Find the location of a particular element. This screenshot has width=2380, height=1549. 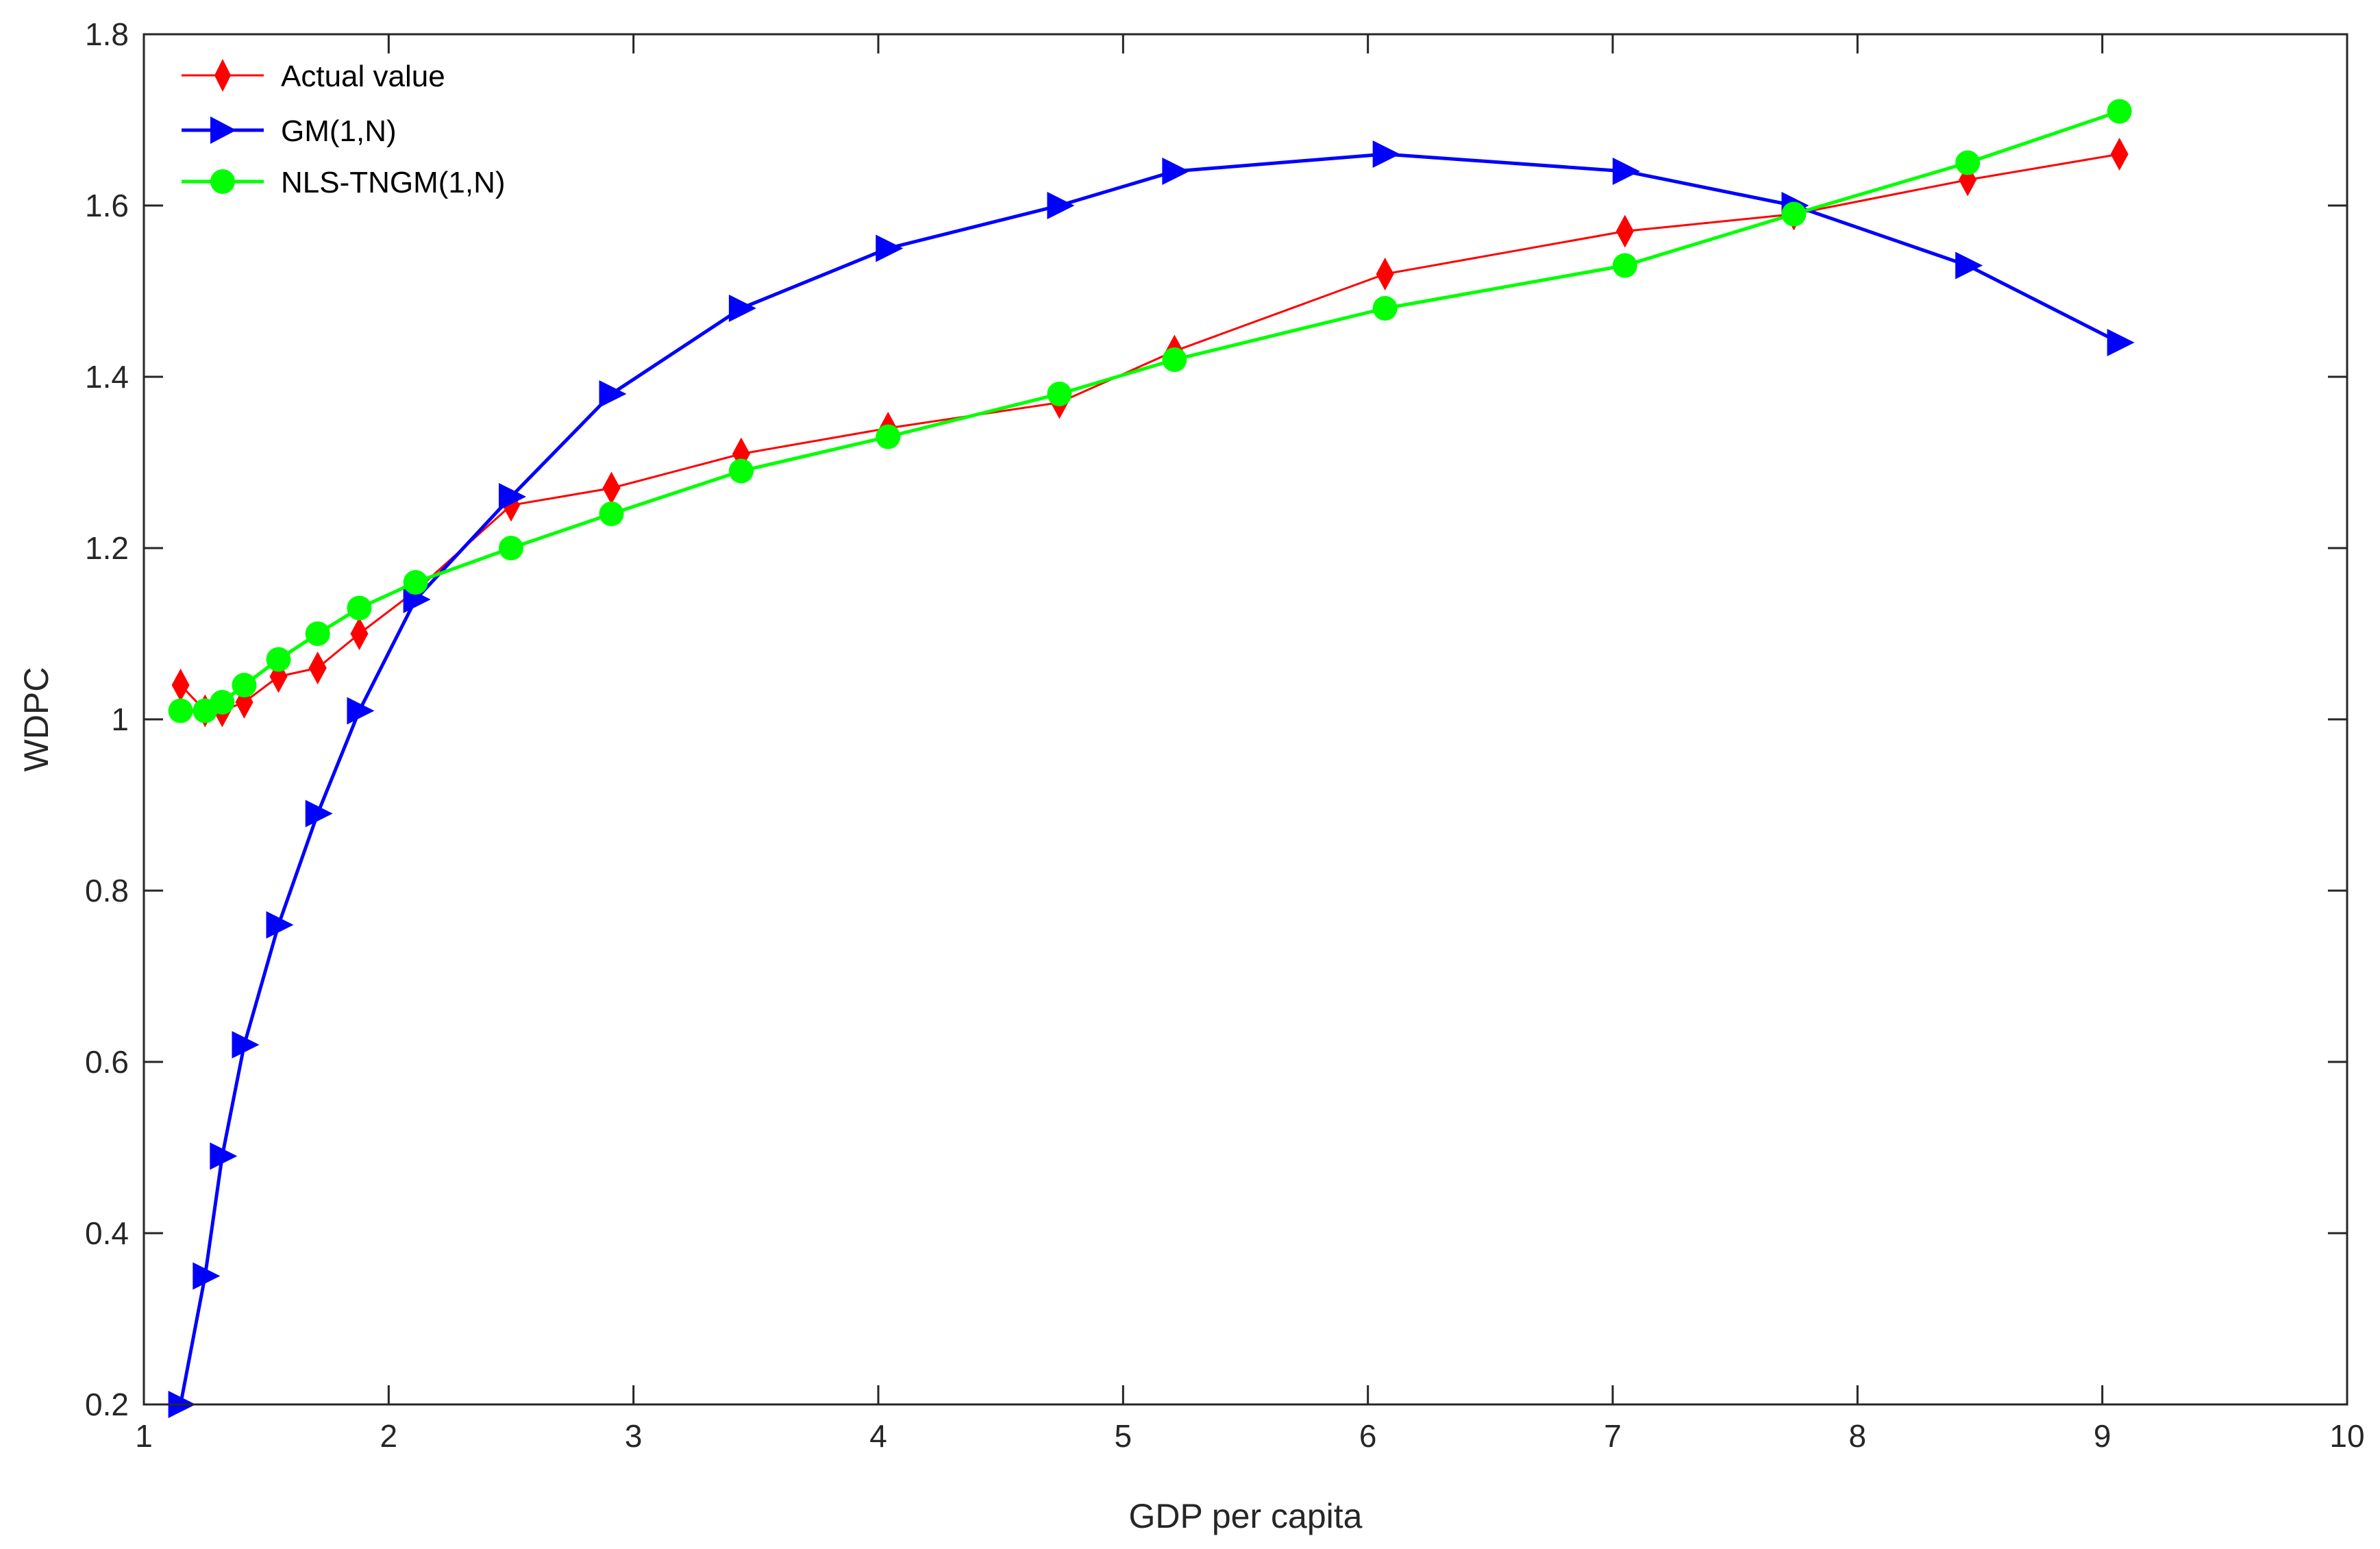

x-tick-label: 4 is located at coordinates (878, 1436).